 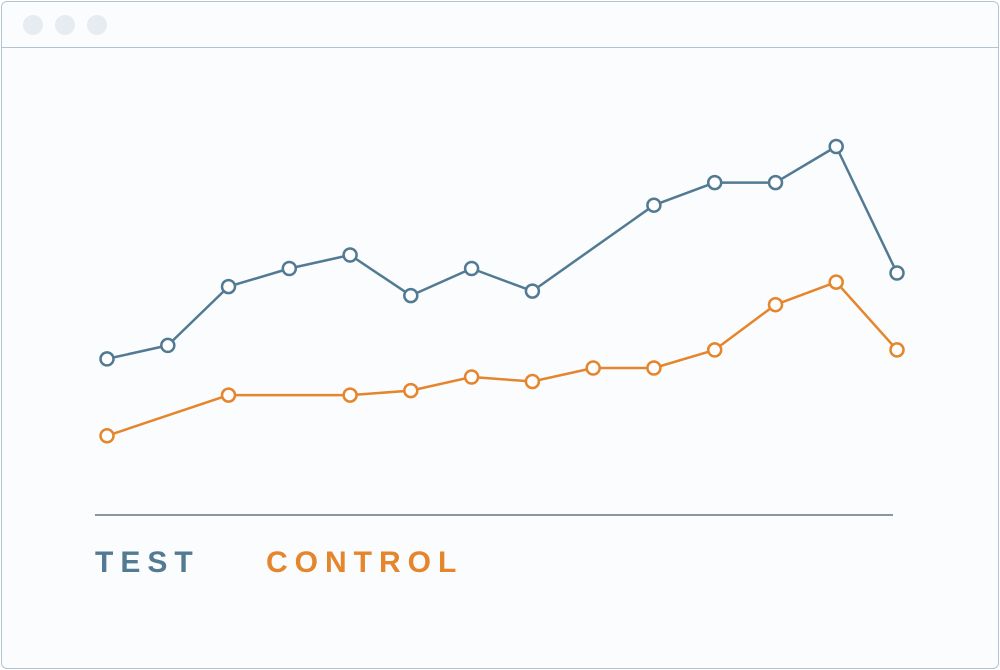 I want to click on window-minimize-dot, so click(x=65, y=25).